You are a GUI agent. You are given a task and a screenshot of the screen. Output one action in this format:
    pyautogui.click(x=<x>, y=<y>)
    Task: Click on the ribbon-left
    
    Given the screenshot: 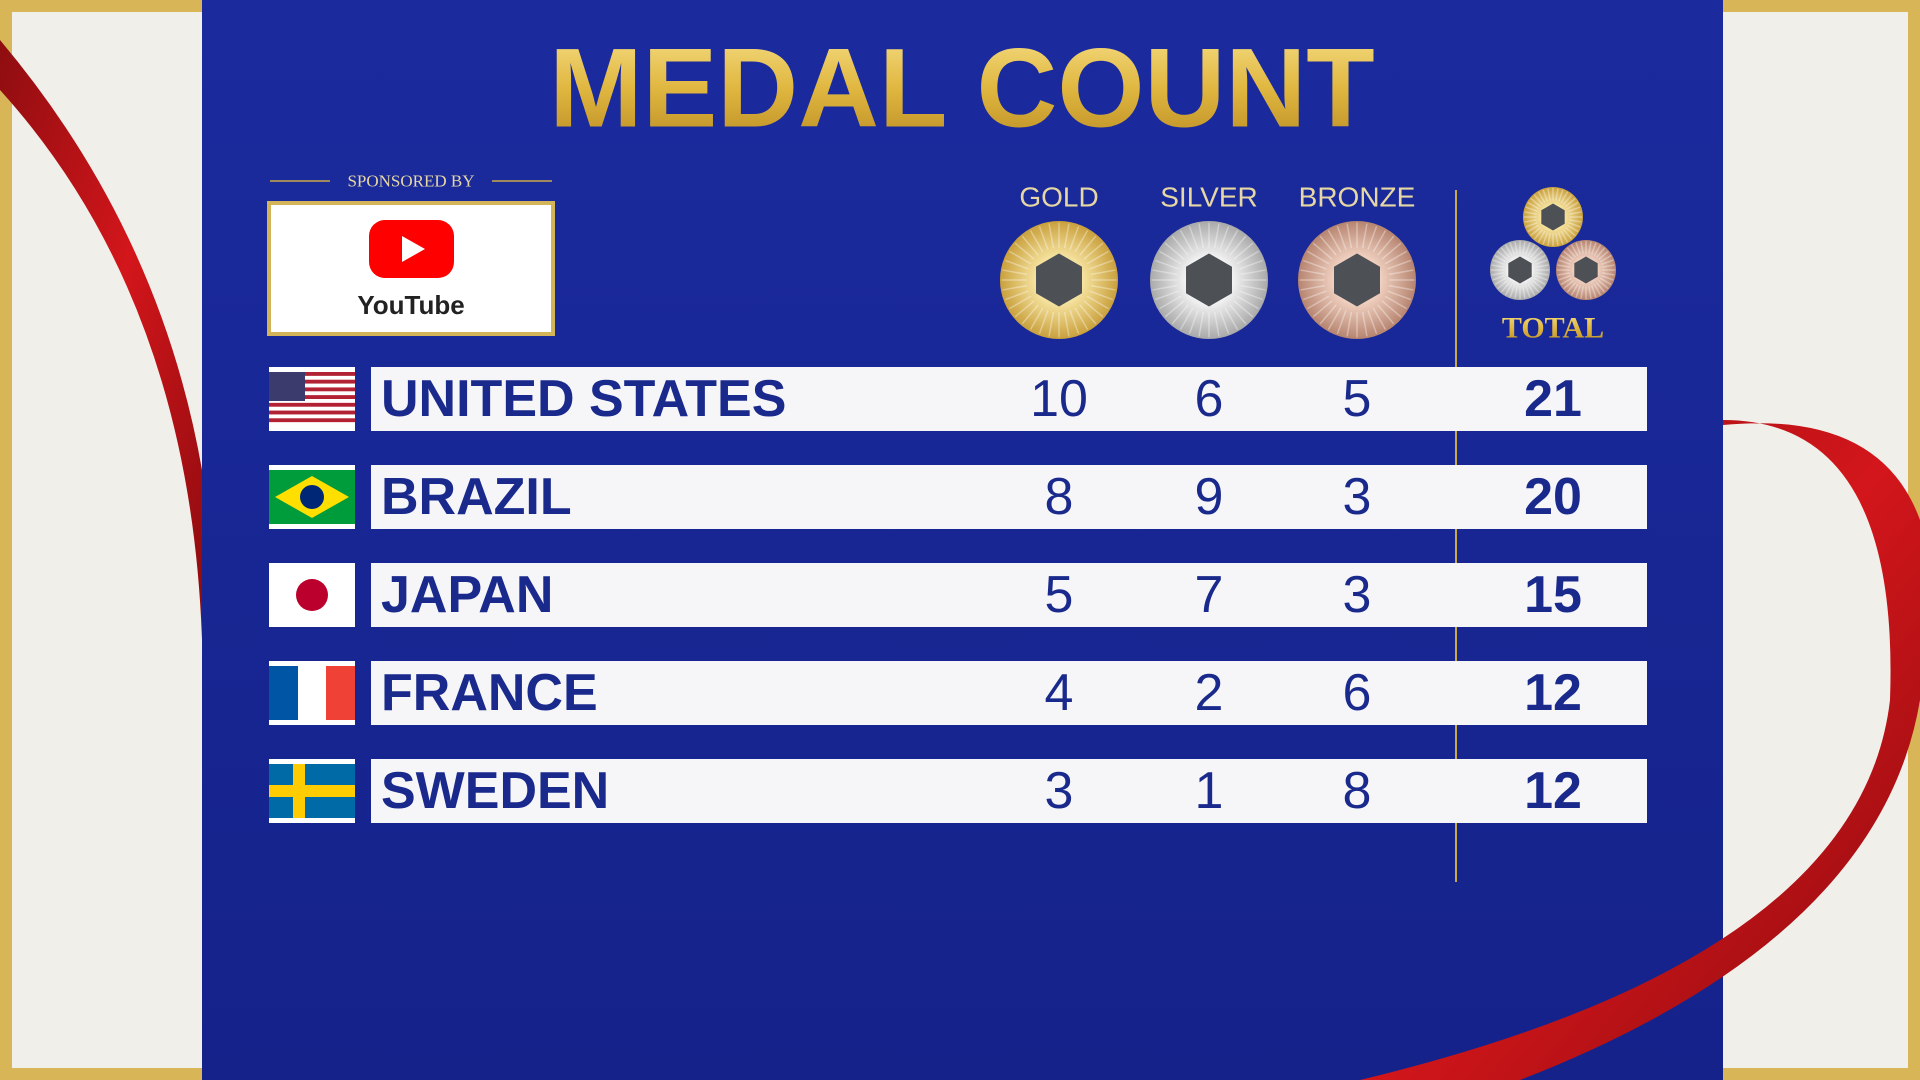 What is the action you would take?
    pyautogui.click(x=101, y=340)
    